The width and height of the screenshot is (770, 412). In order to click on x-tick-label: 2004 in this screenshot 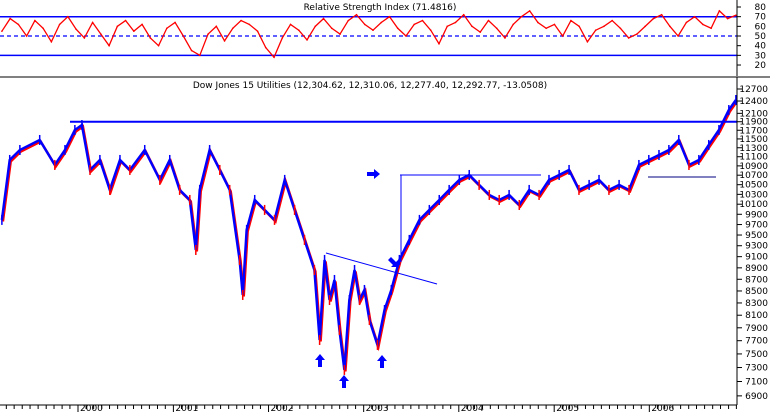, I will do `click(472, 408)`.